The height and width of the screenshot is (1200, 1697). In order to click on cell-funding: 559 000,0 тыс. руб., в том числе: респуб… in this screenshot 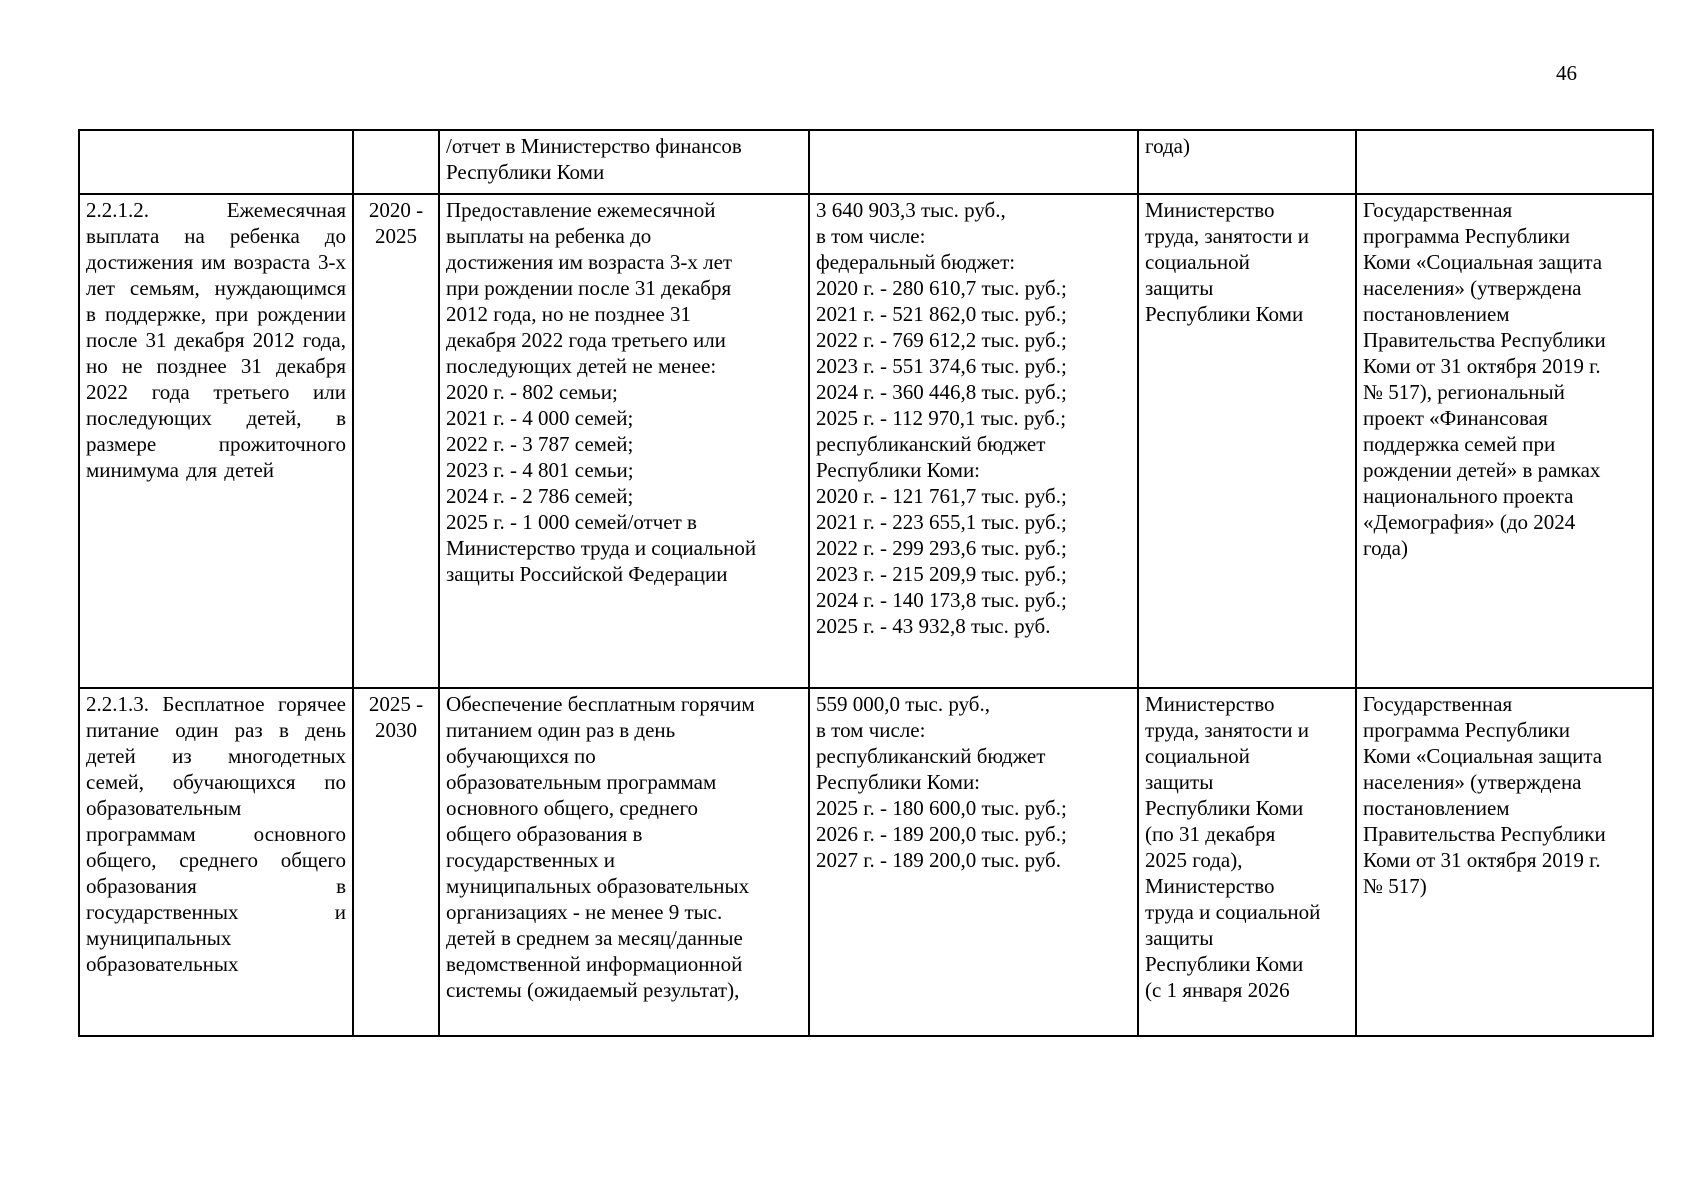, I will do `click(973, 862)`.